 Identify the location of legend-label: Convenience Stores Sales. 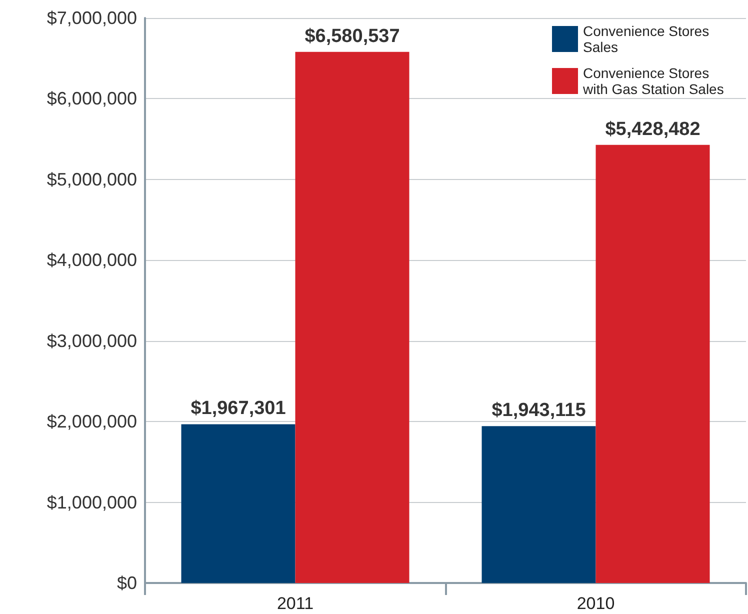
(648, 39).